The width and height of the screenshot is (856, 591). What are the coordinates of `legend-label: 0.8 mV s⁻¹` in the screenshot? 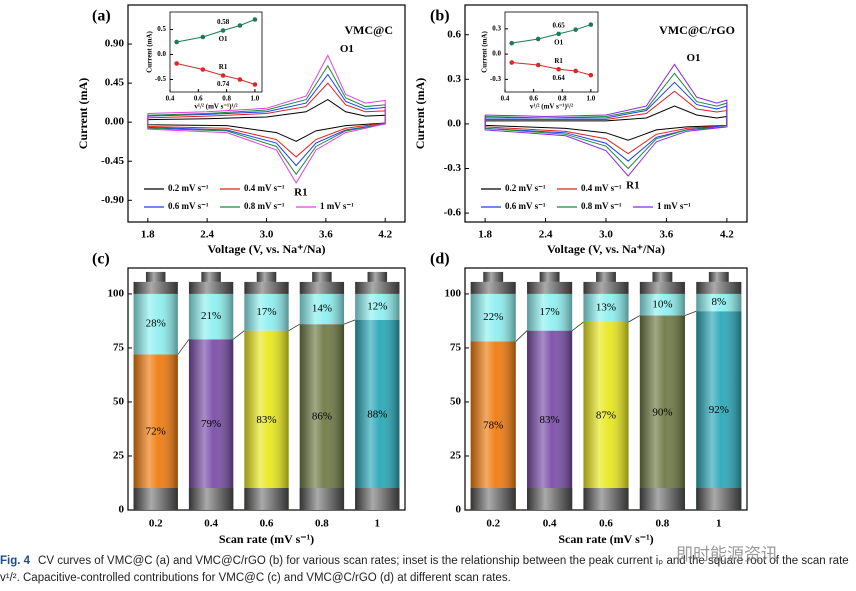 It's located at (601, 206).